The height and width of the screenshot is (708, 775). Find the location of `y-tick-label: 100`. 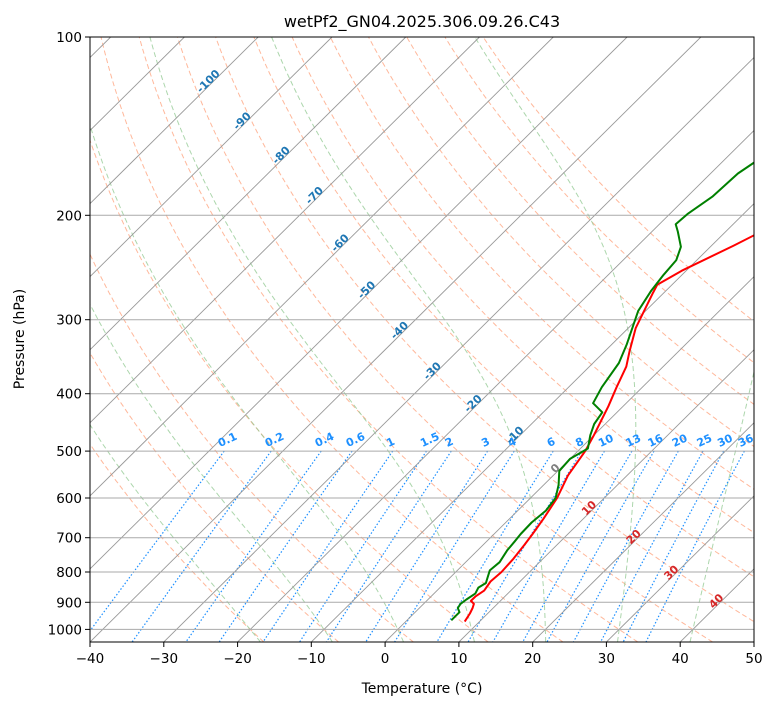

y-tick-label: 100 is located at coordinates (69, 38).